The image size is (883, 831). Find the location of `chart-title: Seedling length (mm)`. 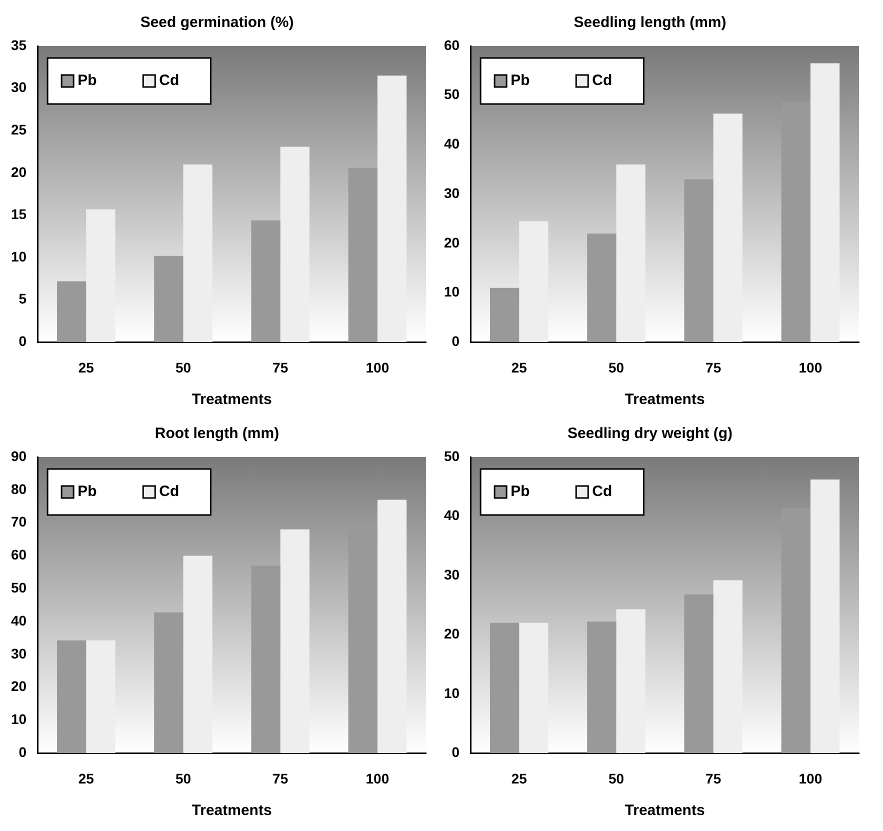

chart-title: Seedling length (mm) is located at coordinates (650, 23).